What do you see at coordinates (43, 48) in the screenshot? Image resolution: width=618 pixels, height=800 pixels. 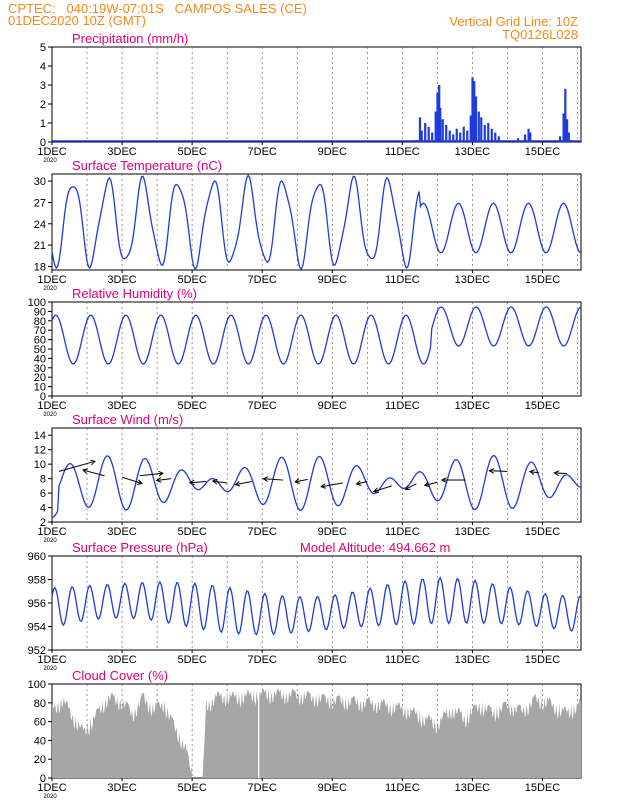 I see `y-tick-label: 5` at bounding box center [43, 48].